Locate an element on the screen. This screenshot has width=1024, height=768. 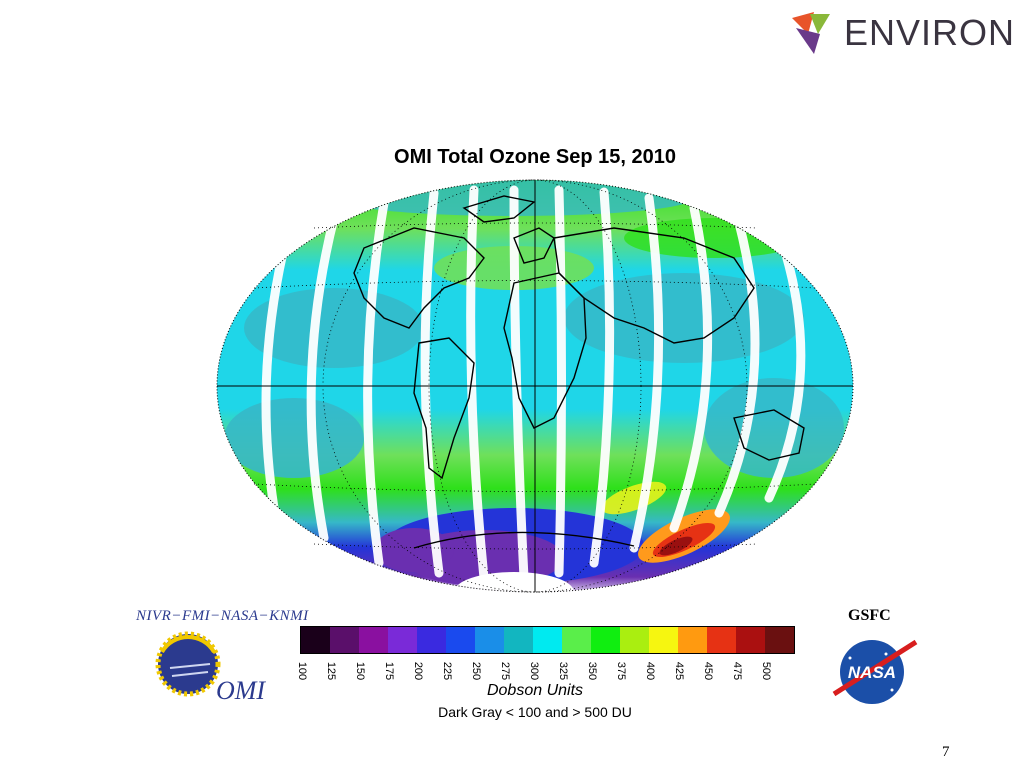
nasa-logo-text: NASA is located at coordinates (872, 672).